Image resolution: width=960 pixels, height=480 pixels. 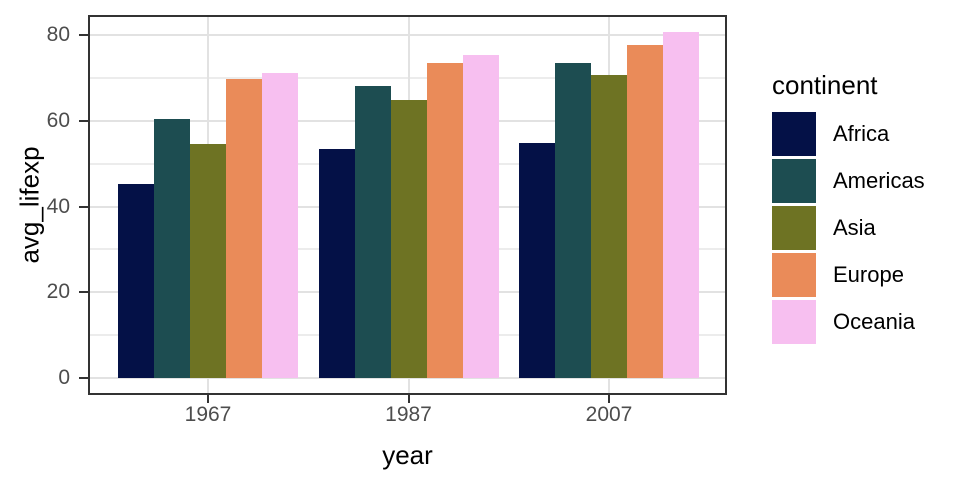 I want to click on legend-item: Asia, so click(x=848, y=228).